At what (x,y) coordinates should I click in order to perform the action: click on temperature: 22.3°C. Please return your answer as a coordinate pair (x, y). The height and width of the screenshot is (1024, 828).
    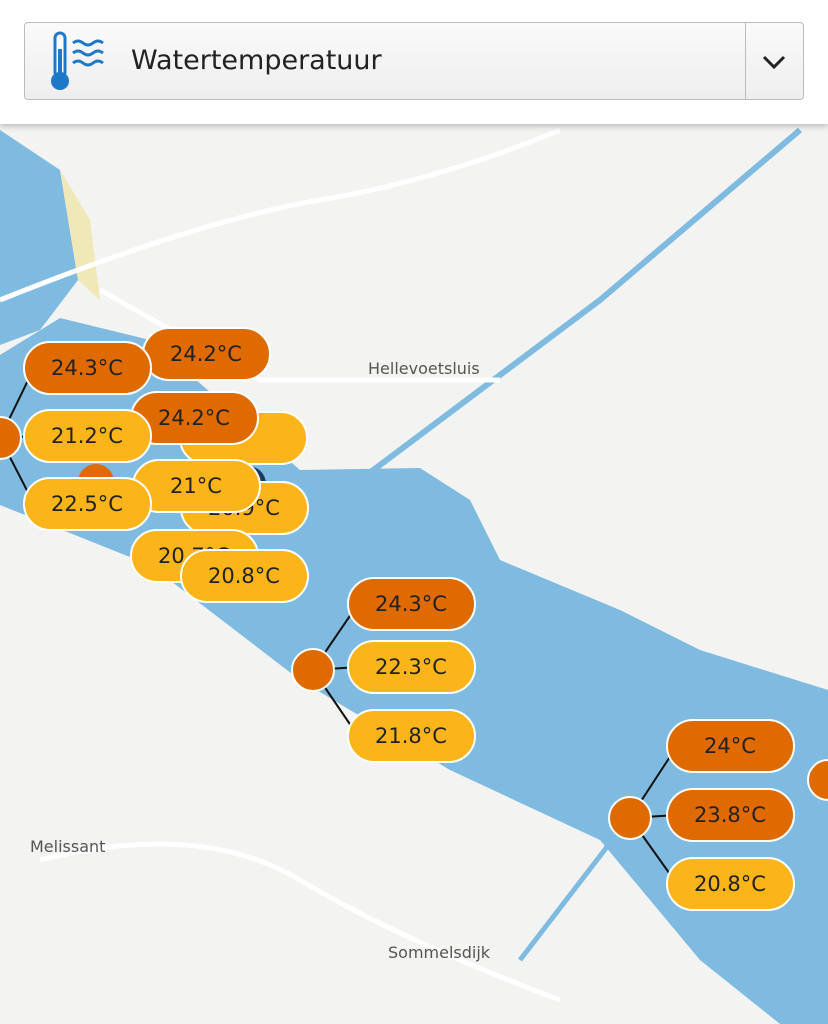
    Looking at the image, I should click on (411, 667).